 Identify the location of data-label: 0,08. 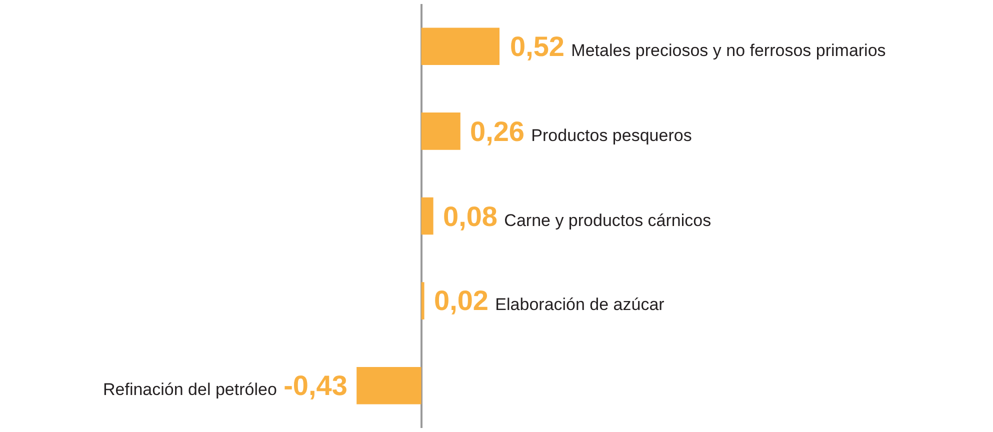
(470, 216).